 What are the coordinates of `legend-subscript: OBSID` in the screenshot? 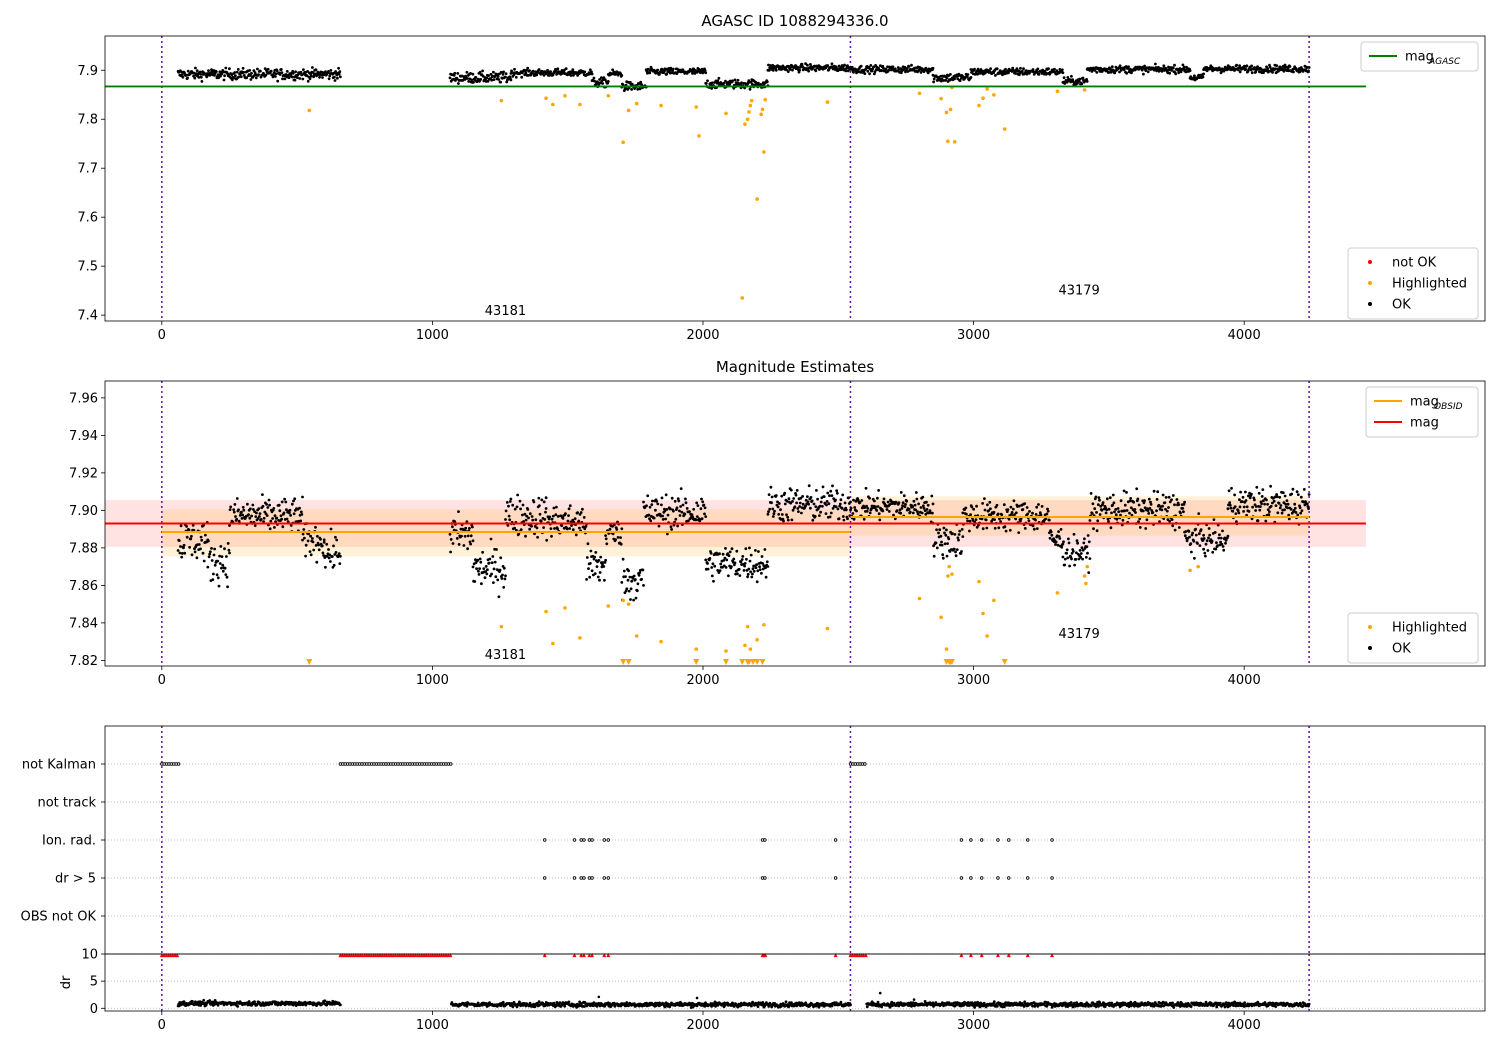 It's located at (1448, 407).